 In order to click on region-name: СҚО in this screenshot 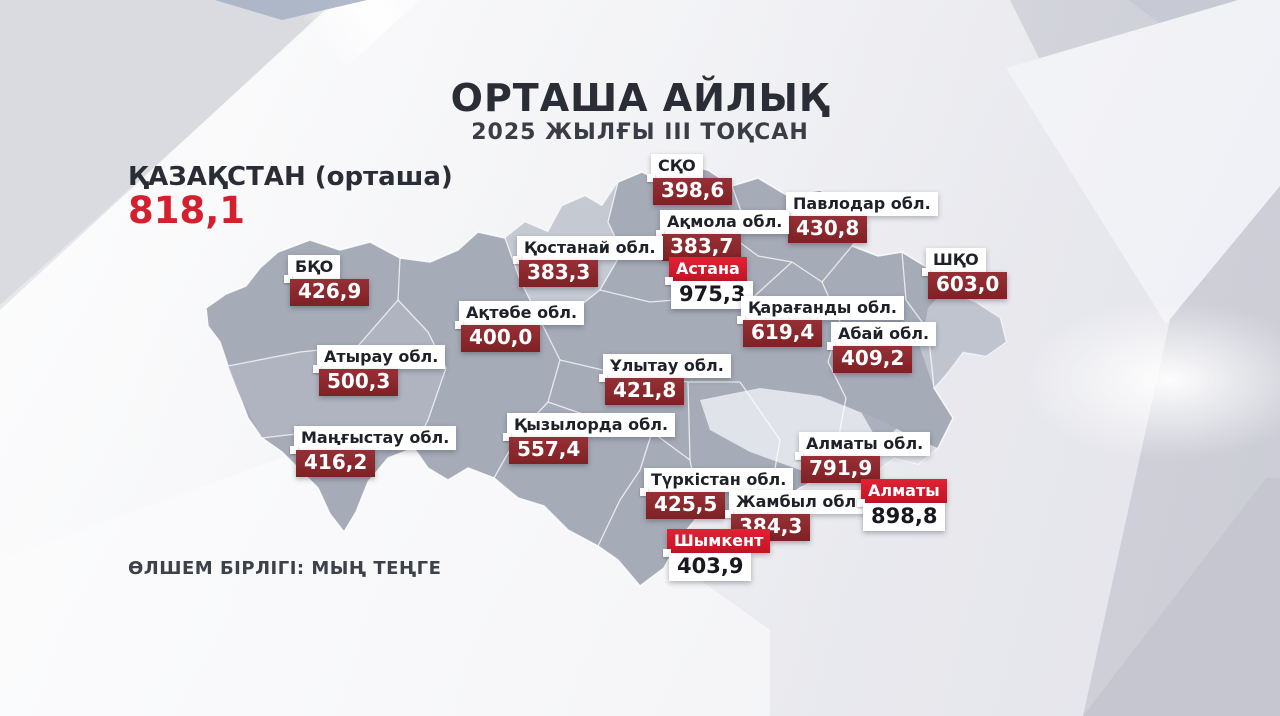, I will do `click(675, 168)`.